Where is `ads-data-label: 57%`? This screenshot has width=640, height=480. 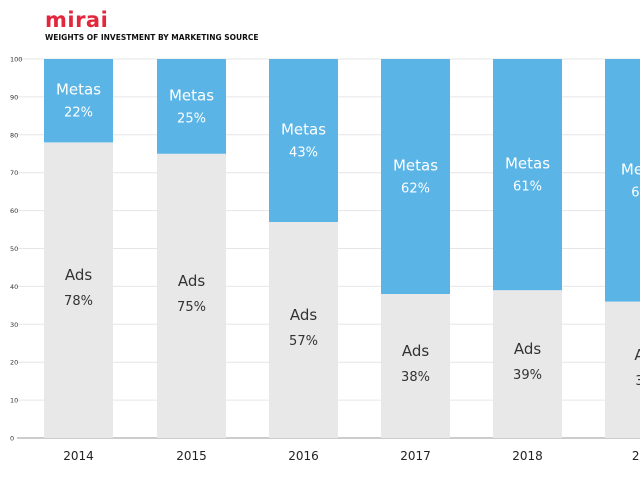
ads-data-label: 57% is located at coordinates (303, 341).